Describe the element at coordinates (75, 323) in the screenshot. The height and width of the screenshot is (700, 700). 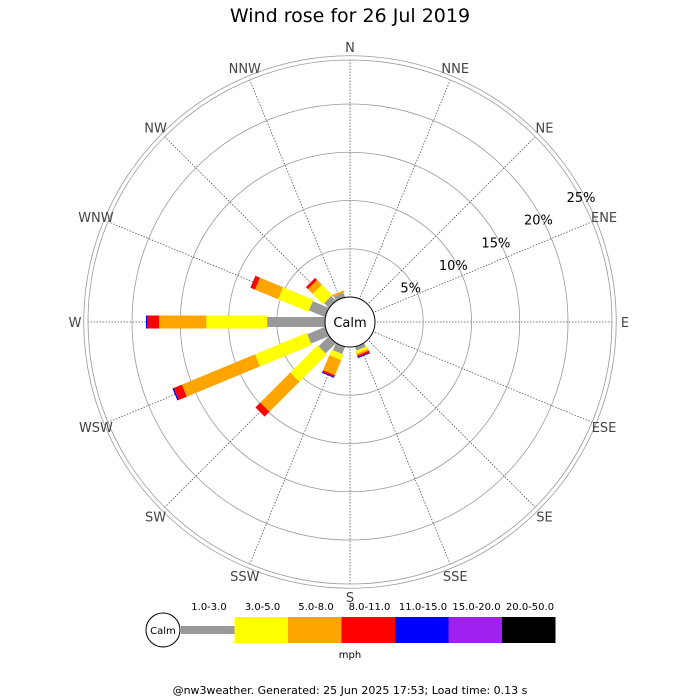
I see `direction-label-w: W` at that location.